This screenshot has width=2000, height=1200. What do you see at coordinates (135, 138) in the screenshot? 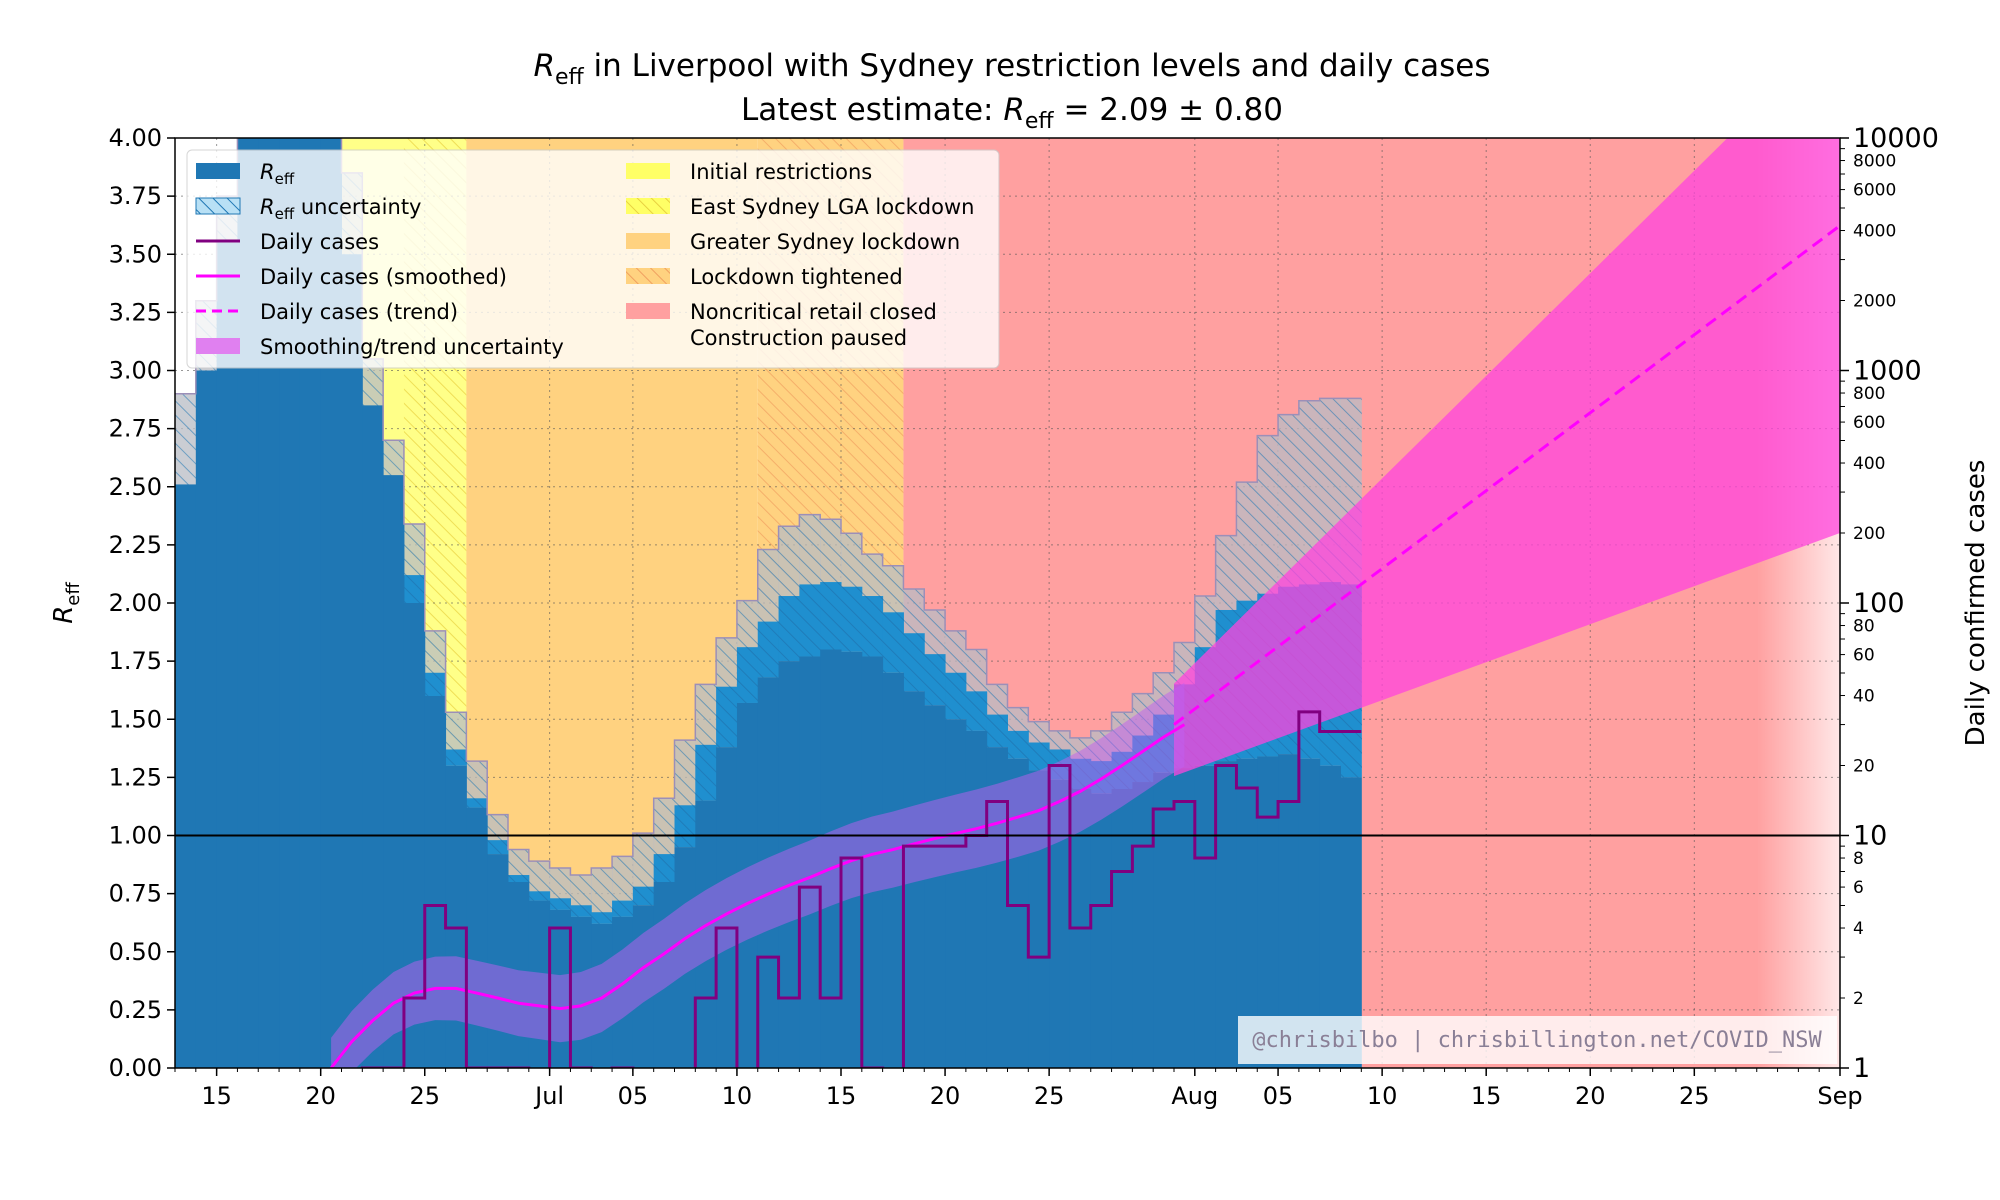
I see `left-tick-label: 4.00` at bounding box center [135, 138].